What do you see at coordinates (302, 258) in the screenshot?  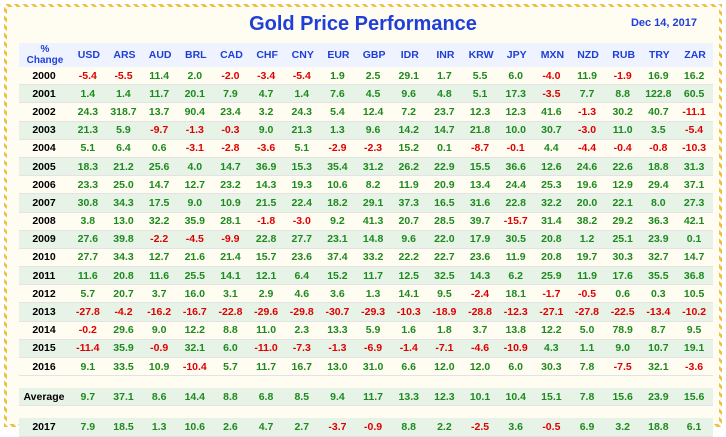 I see `value-cell: 23.6` at bounding box center [302, 258].